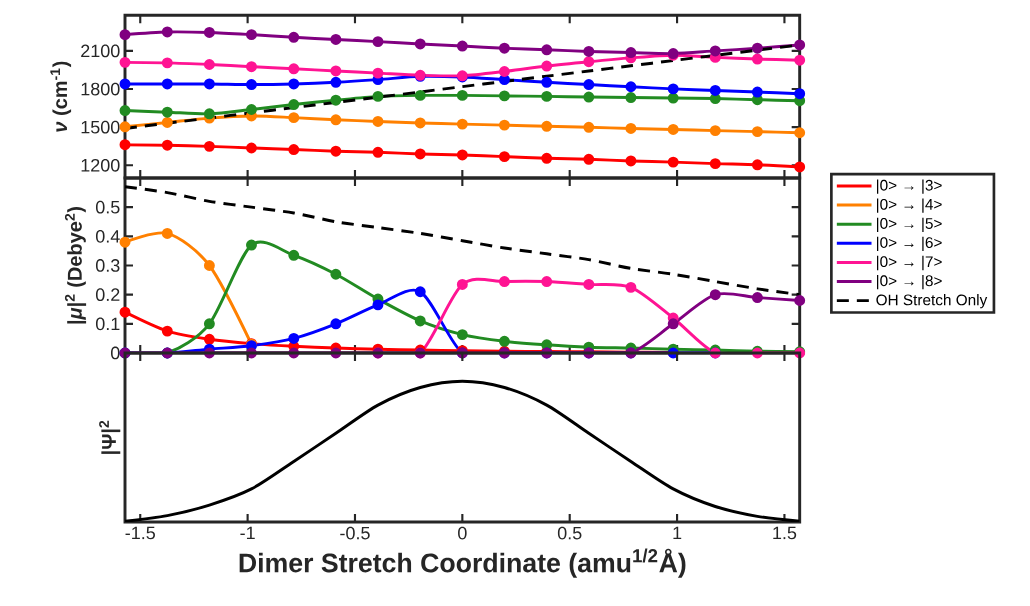  What do you see at coordinates (909, 282) in the screenshot?
I see `legend-label: |0> → |8>` at bounding box center [909, 282].